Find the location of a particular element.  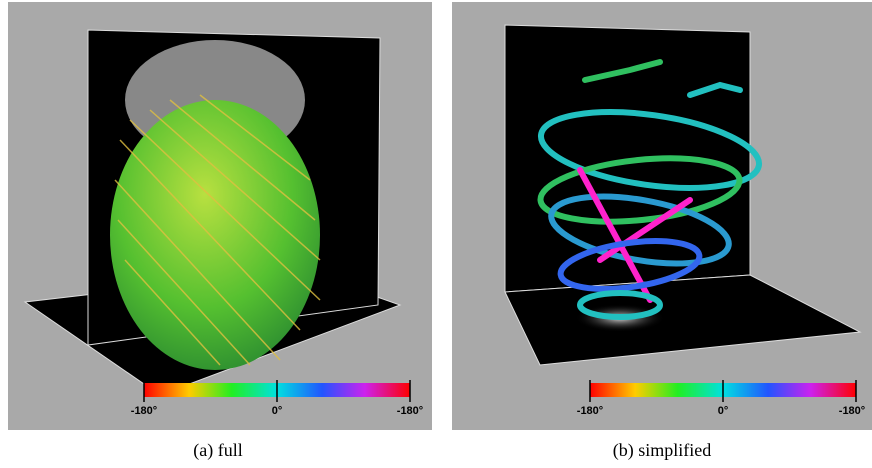

streamlines is located at coordinates (217, 230).